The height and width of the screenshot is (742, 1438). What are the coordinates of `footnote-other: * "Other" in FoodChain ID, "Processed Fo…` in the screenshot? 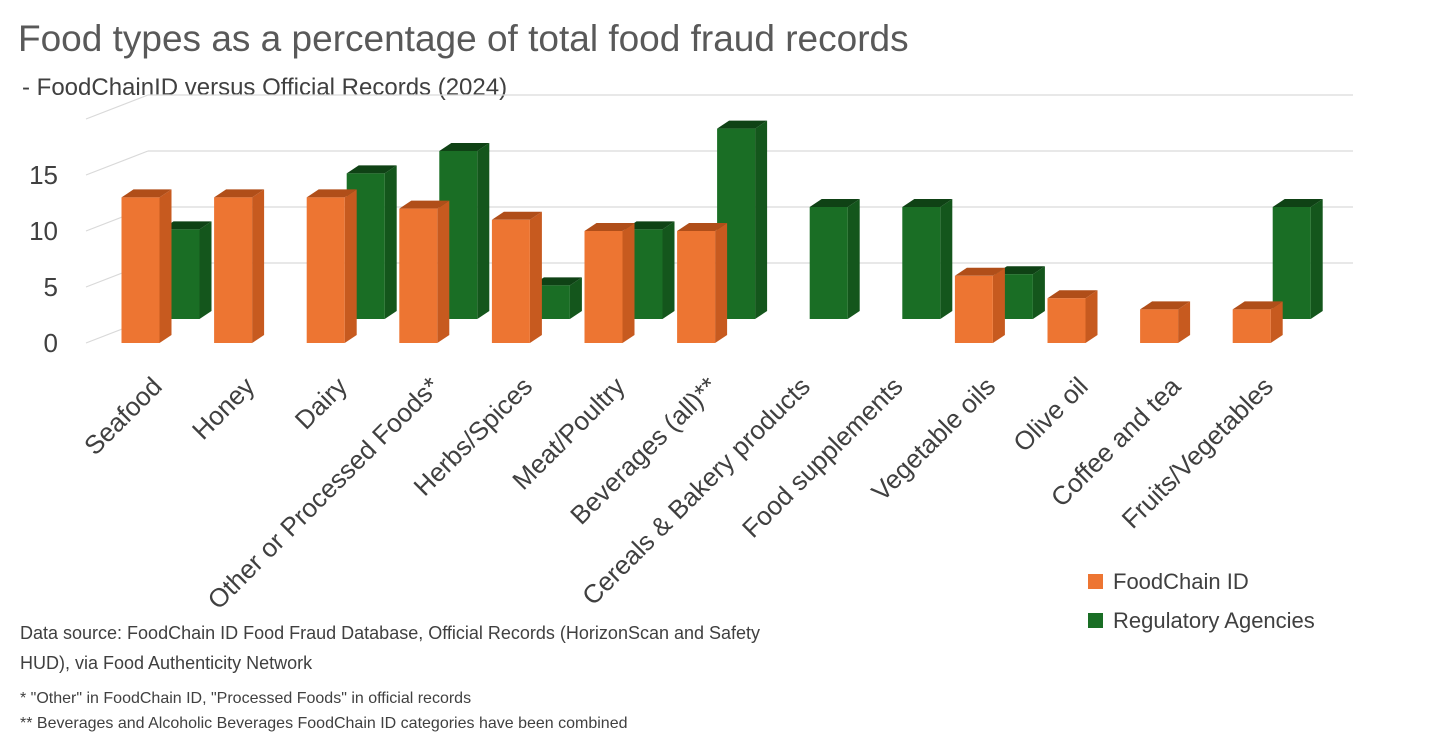 It's located at (246, 698).